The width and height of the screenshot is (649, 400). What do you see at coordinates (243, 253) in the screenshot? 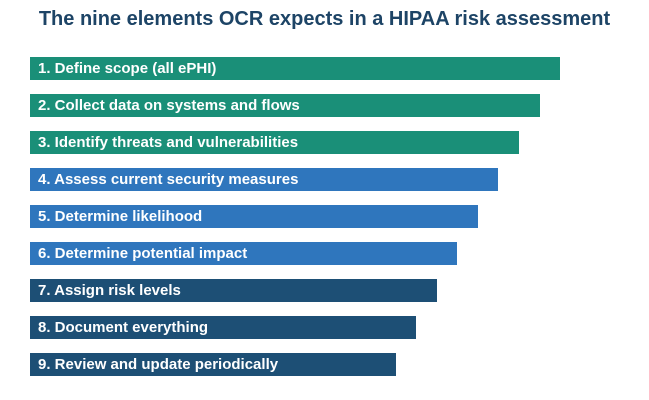
I see `step-6-bar: 6. Determine potential impact` at bounding box center [243, 253].